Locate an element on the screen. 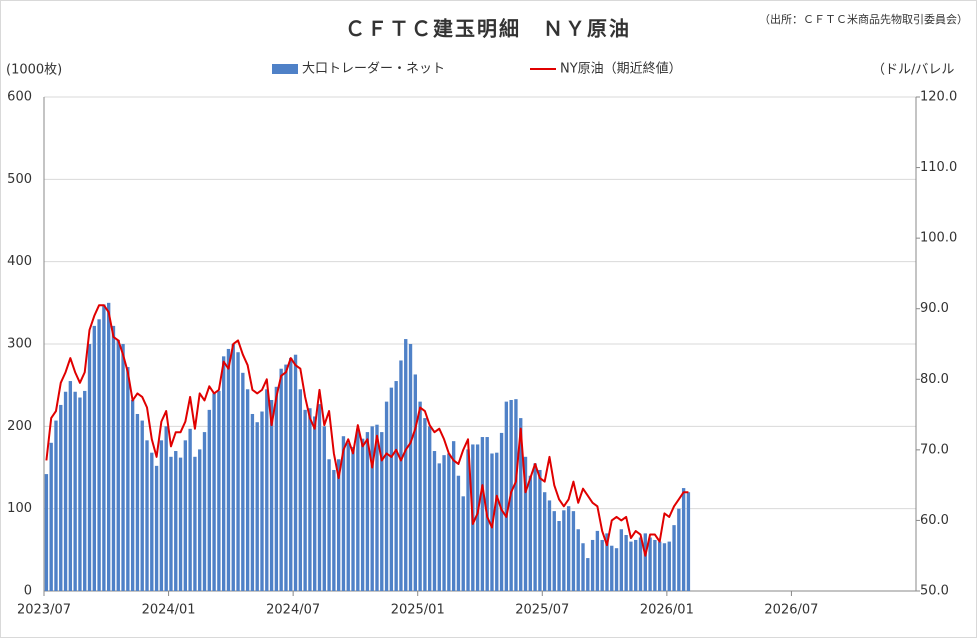 The image size is (977, 638). y-tick-label: 600 is located at coordinates (19, 97).